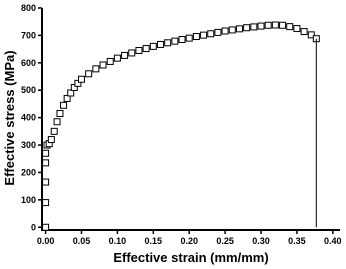 The image size is (346, 269). Describe the element at coordinates (28, 35) in the screenshot. I see `y-tick-label: 700` at that location.